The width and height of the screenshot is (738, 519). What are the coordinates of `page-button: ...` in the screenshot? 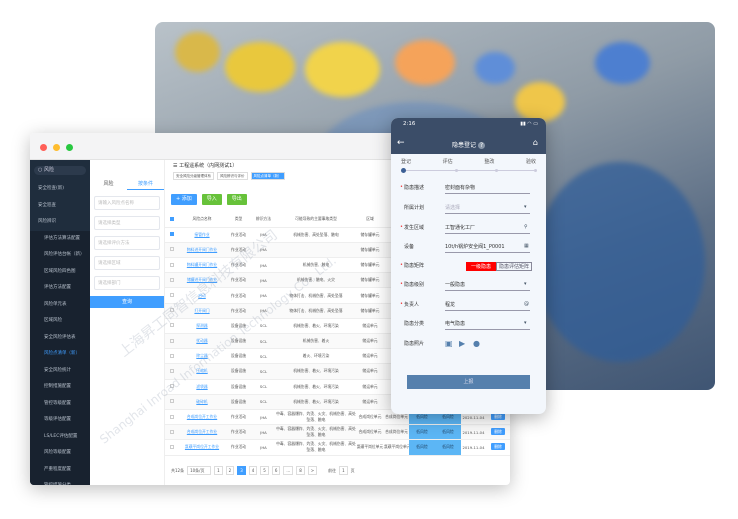 It's located at (288, 470).